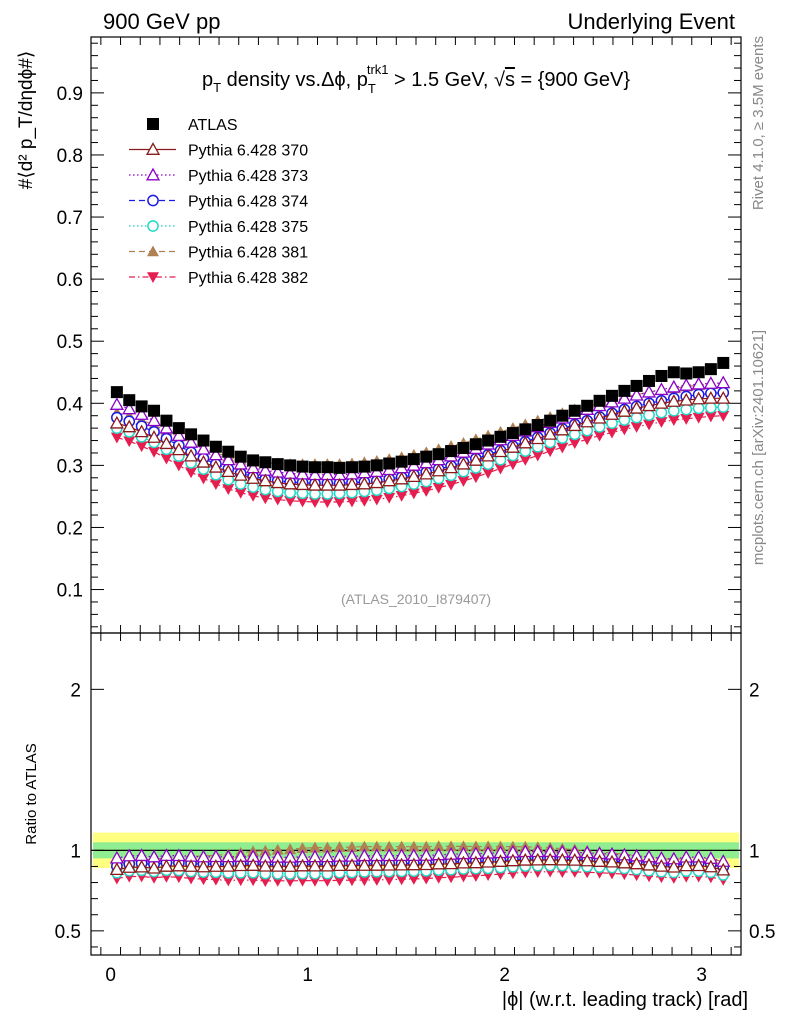 The image size is (786, 1024). I want to click on ratio-tick-label-left: 1, so click(75, 851).